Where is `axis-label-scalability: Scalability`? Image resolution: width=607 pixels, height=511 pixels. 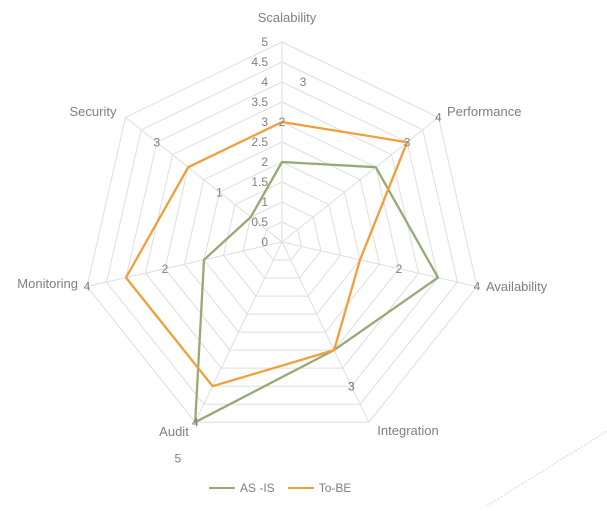
axis-label-scalability: Scalability is located at coordinates (287, 17).